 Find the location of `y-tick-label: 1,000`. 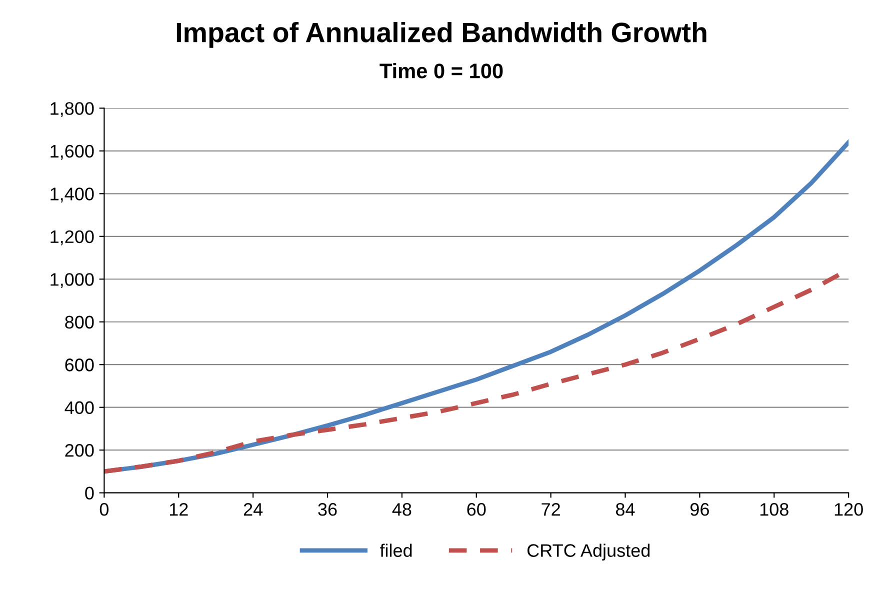

y-tick-label: 1,000 is located at coordinates (72, 280).